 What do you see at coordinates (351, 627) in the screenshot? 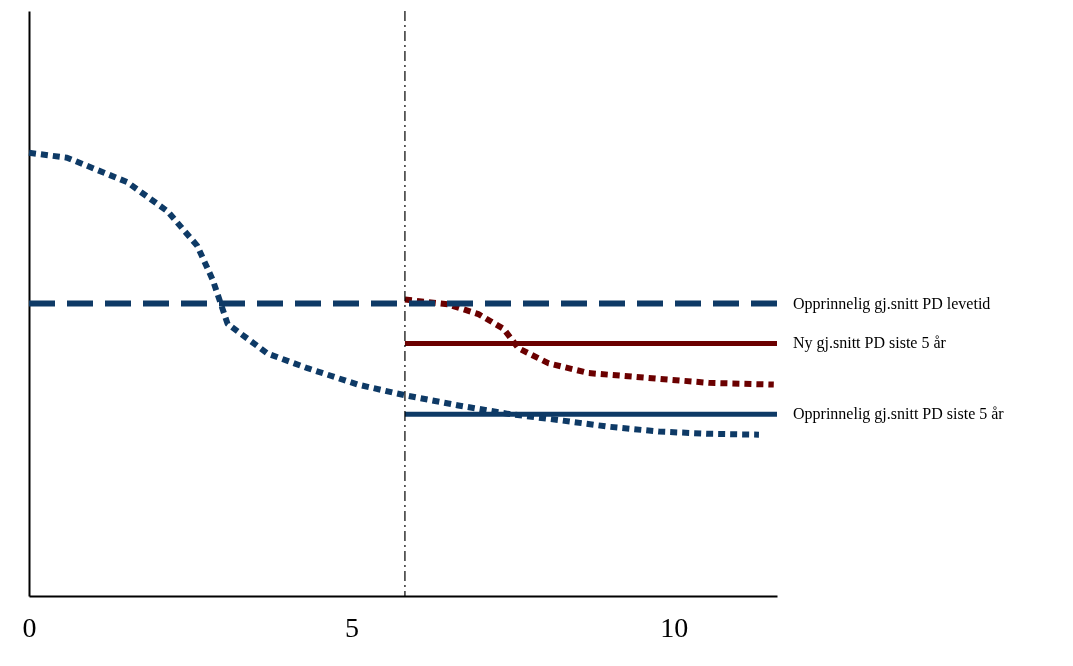
I see `x-tick-label: 5` at bounding box center [351, 627].